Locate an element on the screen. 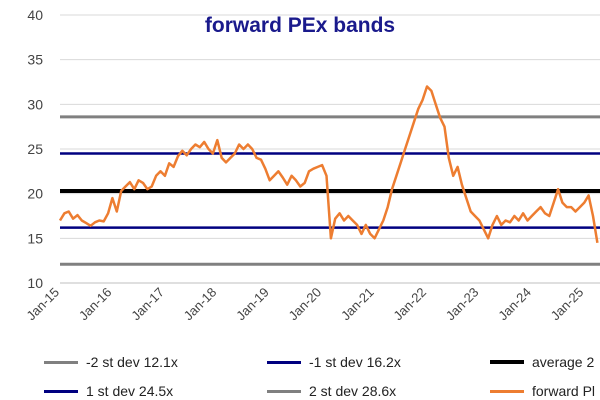 The image size is (600, 400). x-tick-label: Jan-19 is located at coordinates (252, 304).